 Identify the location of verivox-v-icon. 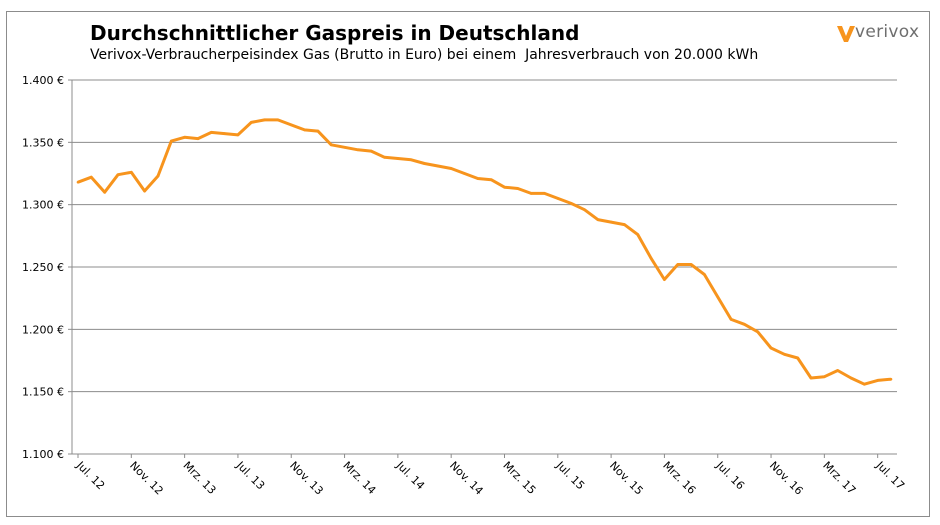
(846, 34).